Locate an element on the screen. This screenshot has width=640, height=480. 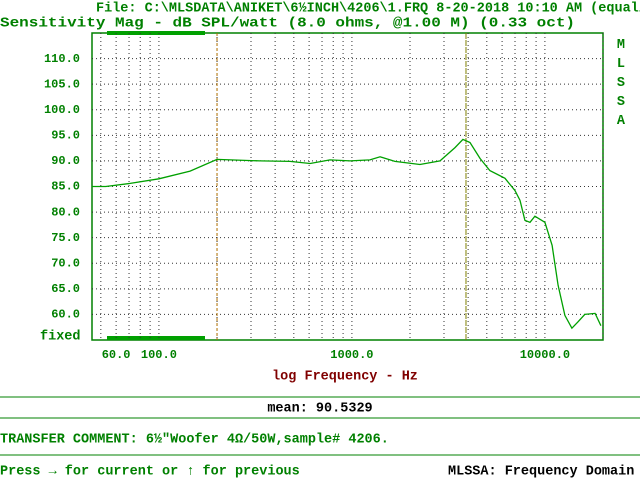
scroll-bar-bottom is located at coordinates (156, 338).